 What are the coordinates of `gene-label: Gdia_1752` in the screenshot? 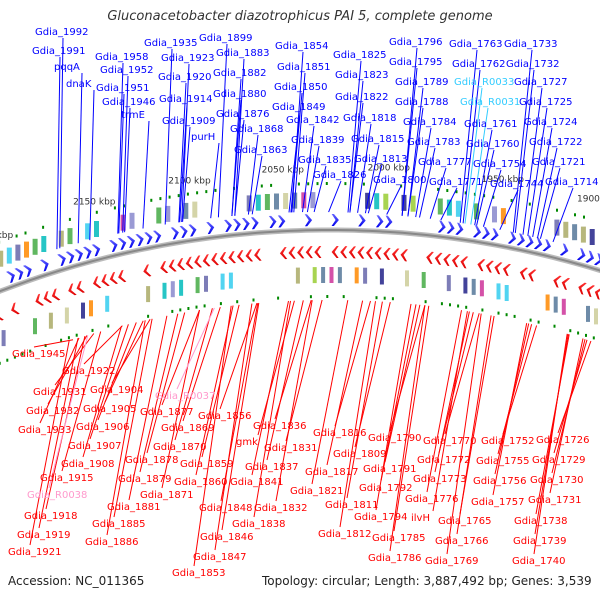 It's located at (507, 441).